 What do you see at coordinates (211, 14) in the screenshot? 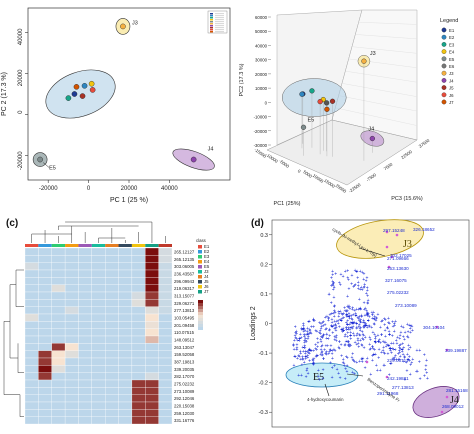
I see `legend-swatch` at bounding box center [211, 14].